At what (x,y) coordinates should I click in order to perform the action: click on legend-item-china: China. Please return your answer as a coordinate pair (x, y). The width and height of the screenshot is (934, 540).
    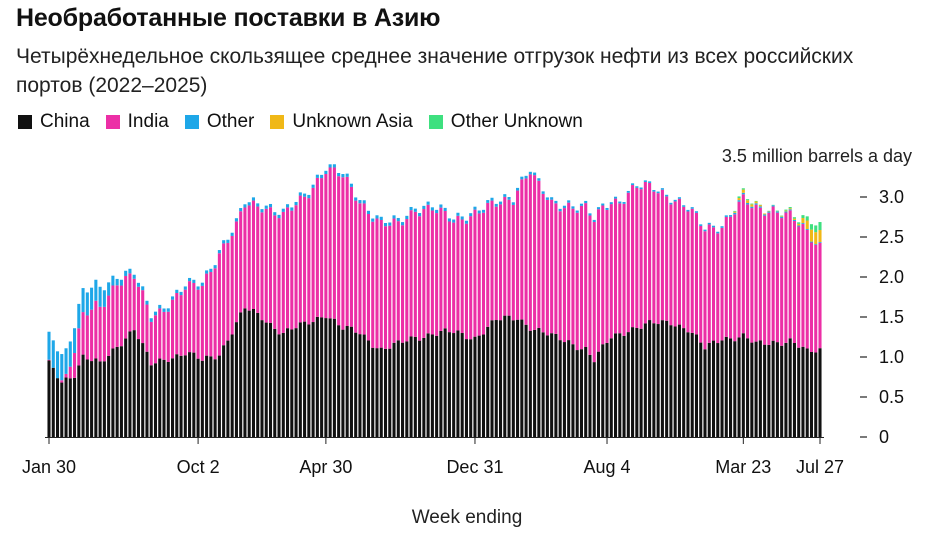
    Looking at the image, I should click on (54, 122).